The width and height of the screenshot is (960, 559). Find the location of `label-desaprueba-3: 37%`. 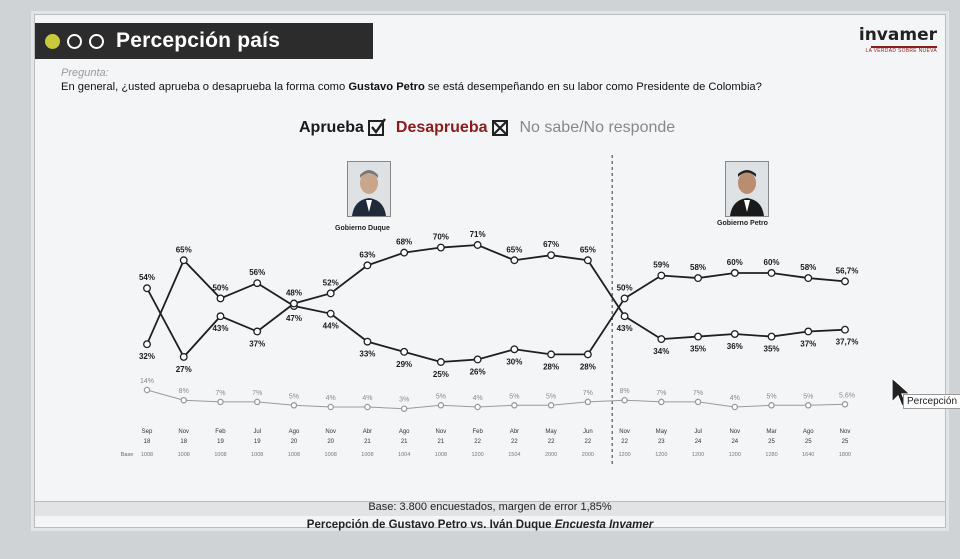

label-desaprueba-3: 37% is located at coordinates (257, 343).